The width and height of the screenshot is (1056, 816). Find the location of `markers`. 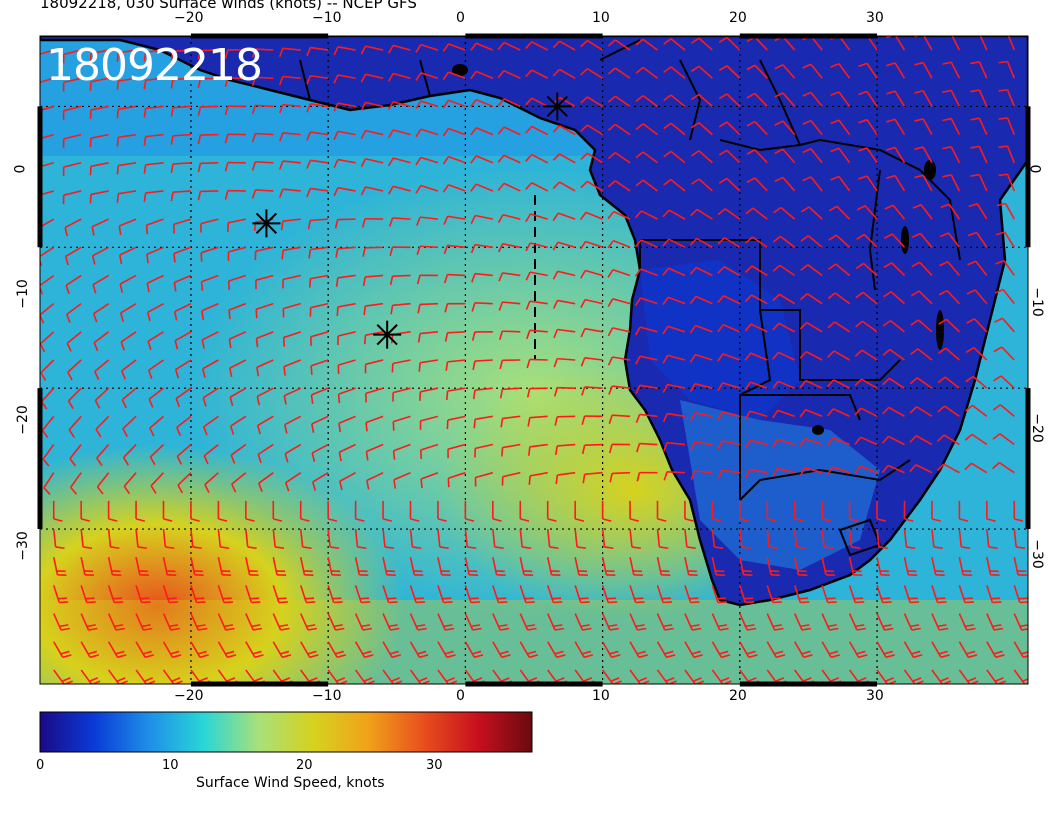

markers is located at coordinates (412, 220).